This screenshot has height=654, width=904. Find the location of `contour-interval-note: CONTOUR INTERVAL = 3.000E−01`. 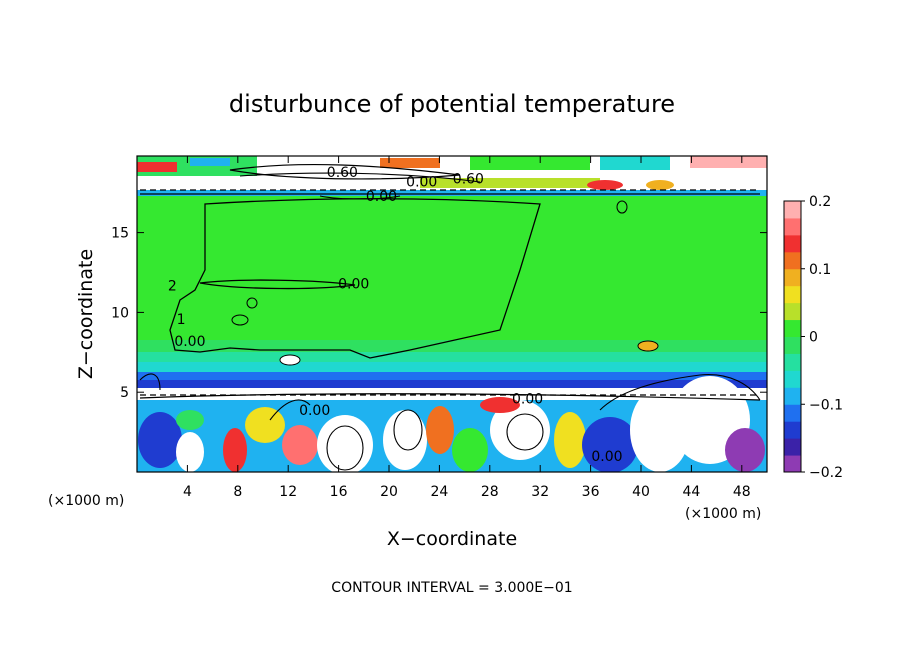

contour-interval-note: CONTOUR INTERVAL = 3.000E−01 is located at coordinates (451, 588).